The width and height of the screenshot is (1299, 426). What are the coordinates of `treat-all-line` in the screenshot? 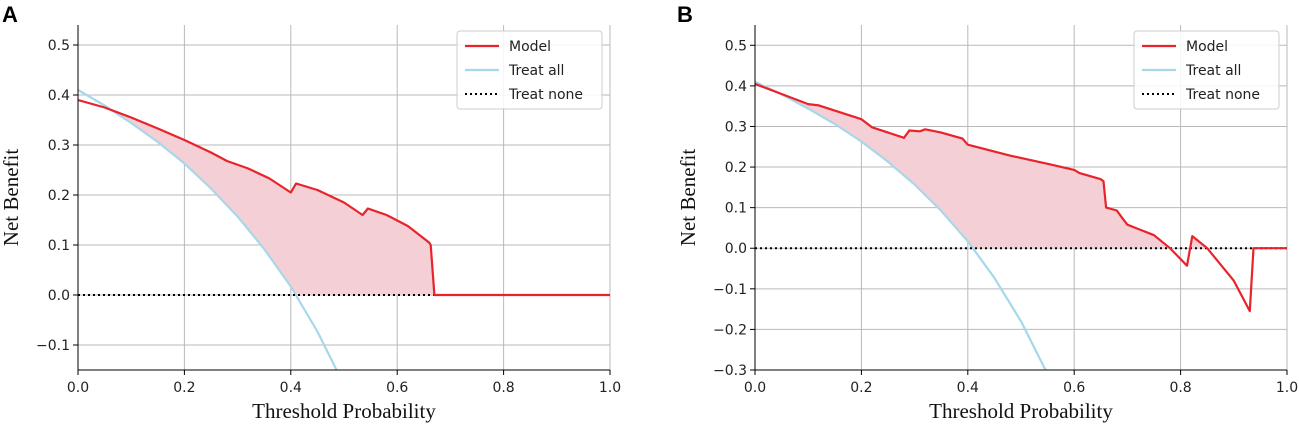 It's located at (208, 229).